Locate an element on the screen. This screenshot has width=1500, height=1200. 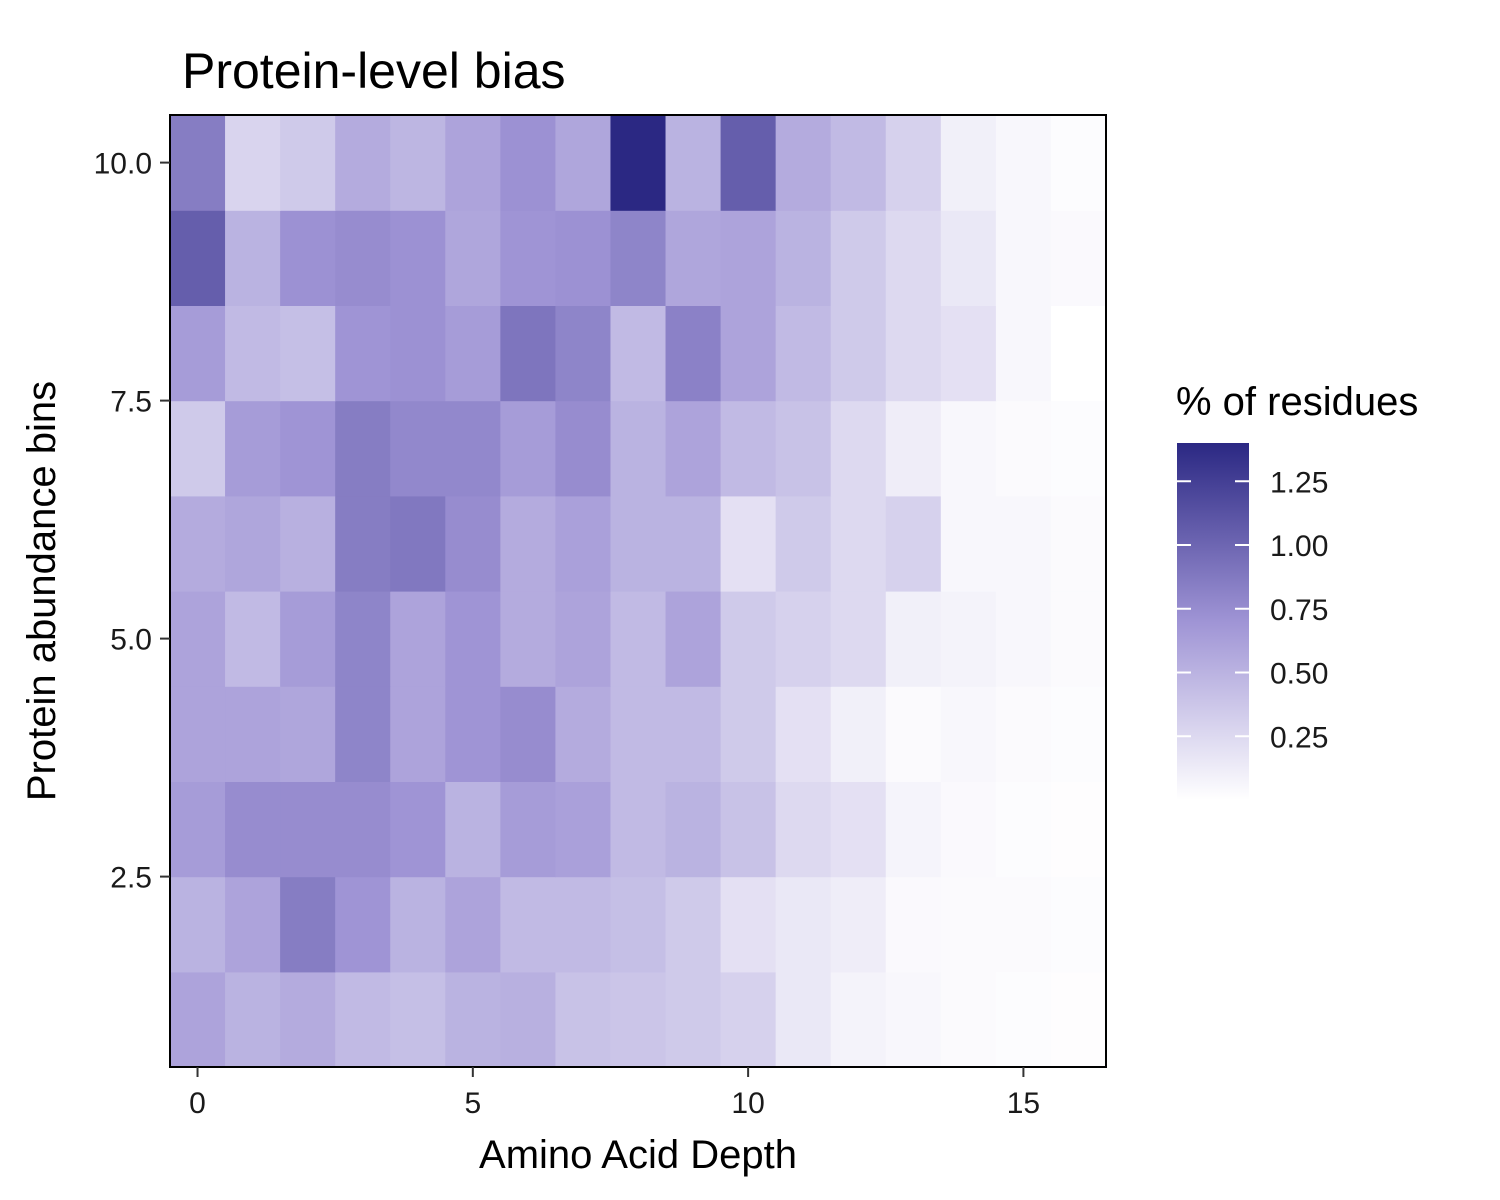
y-axis: 2.5 5.0 7.5 10.0 is located at coordinates (132, 521).